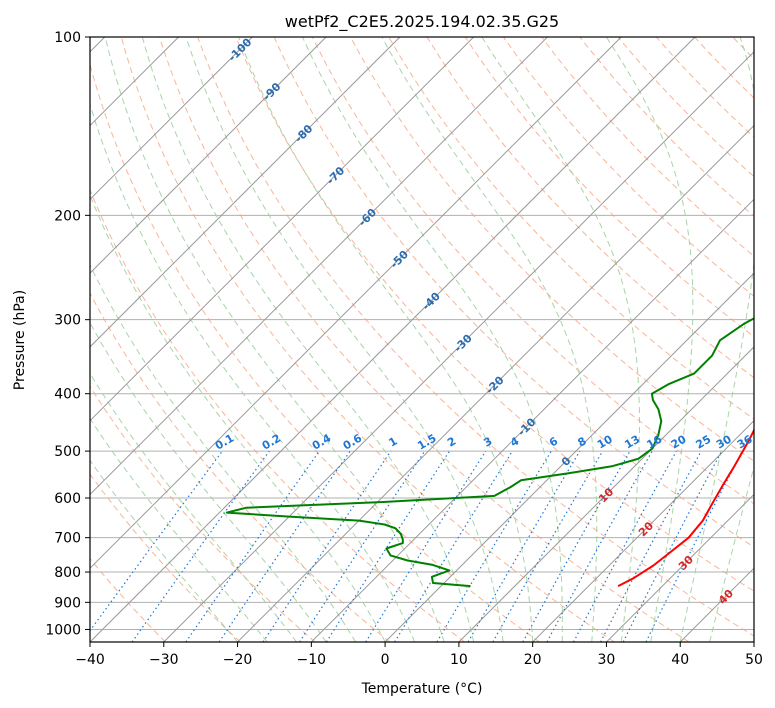 The height and width of the screenshot is (708, 775). What do you see at coordinates (459, 660) in the screenshot?
I see `x-tick-label: 10` at bounding box center [459, 660].